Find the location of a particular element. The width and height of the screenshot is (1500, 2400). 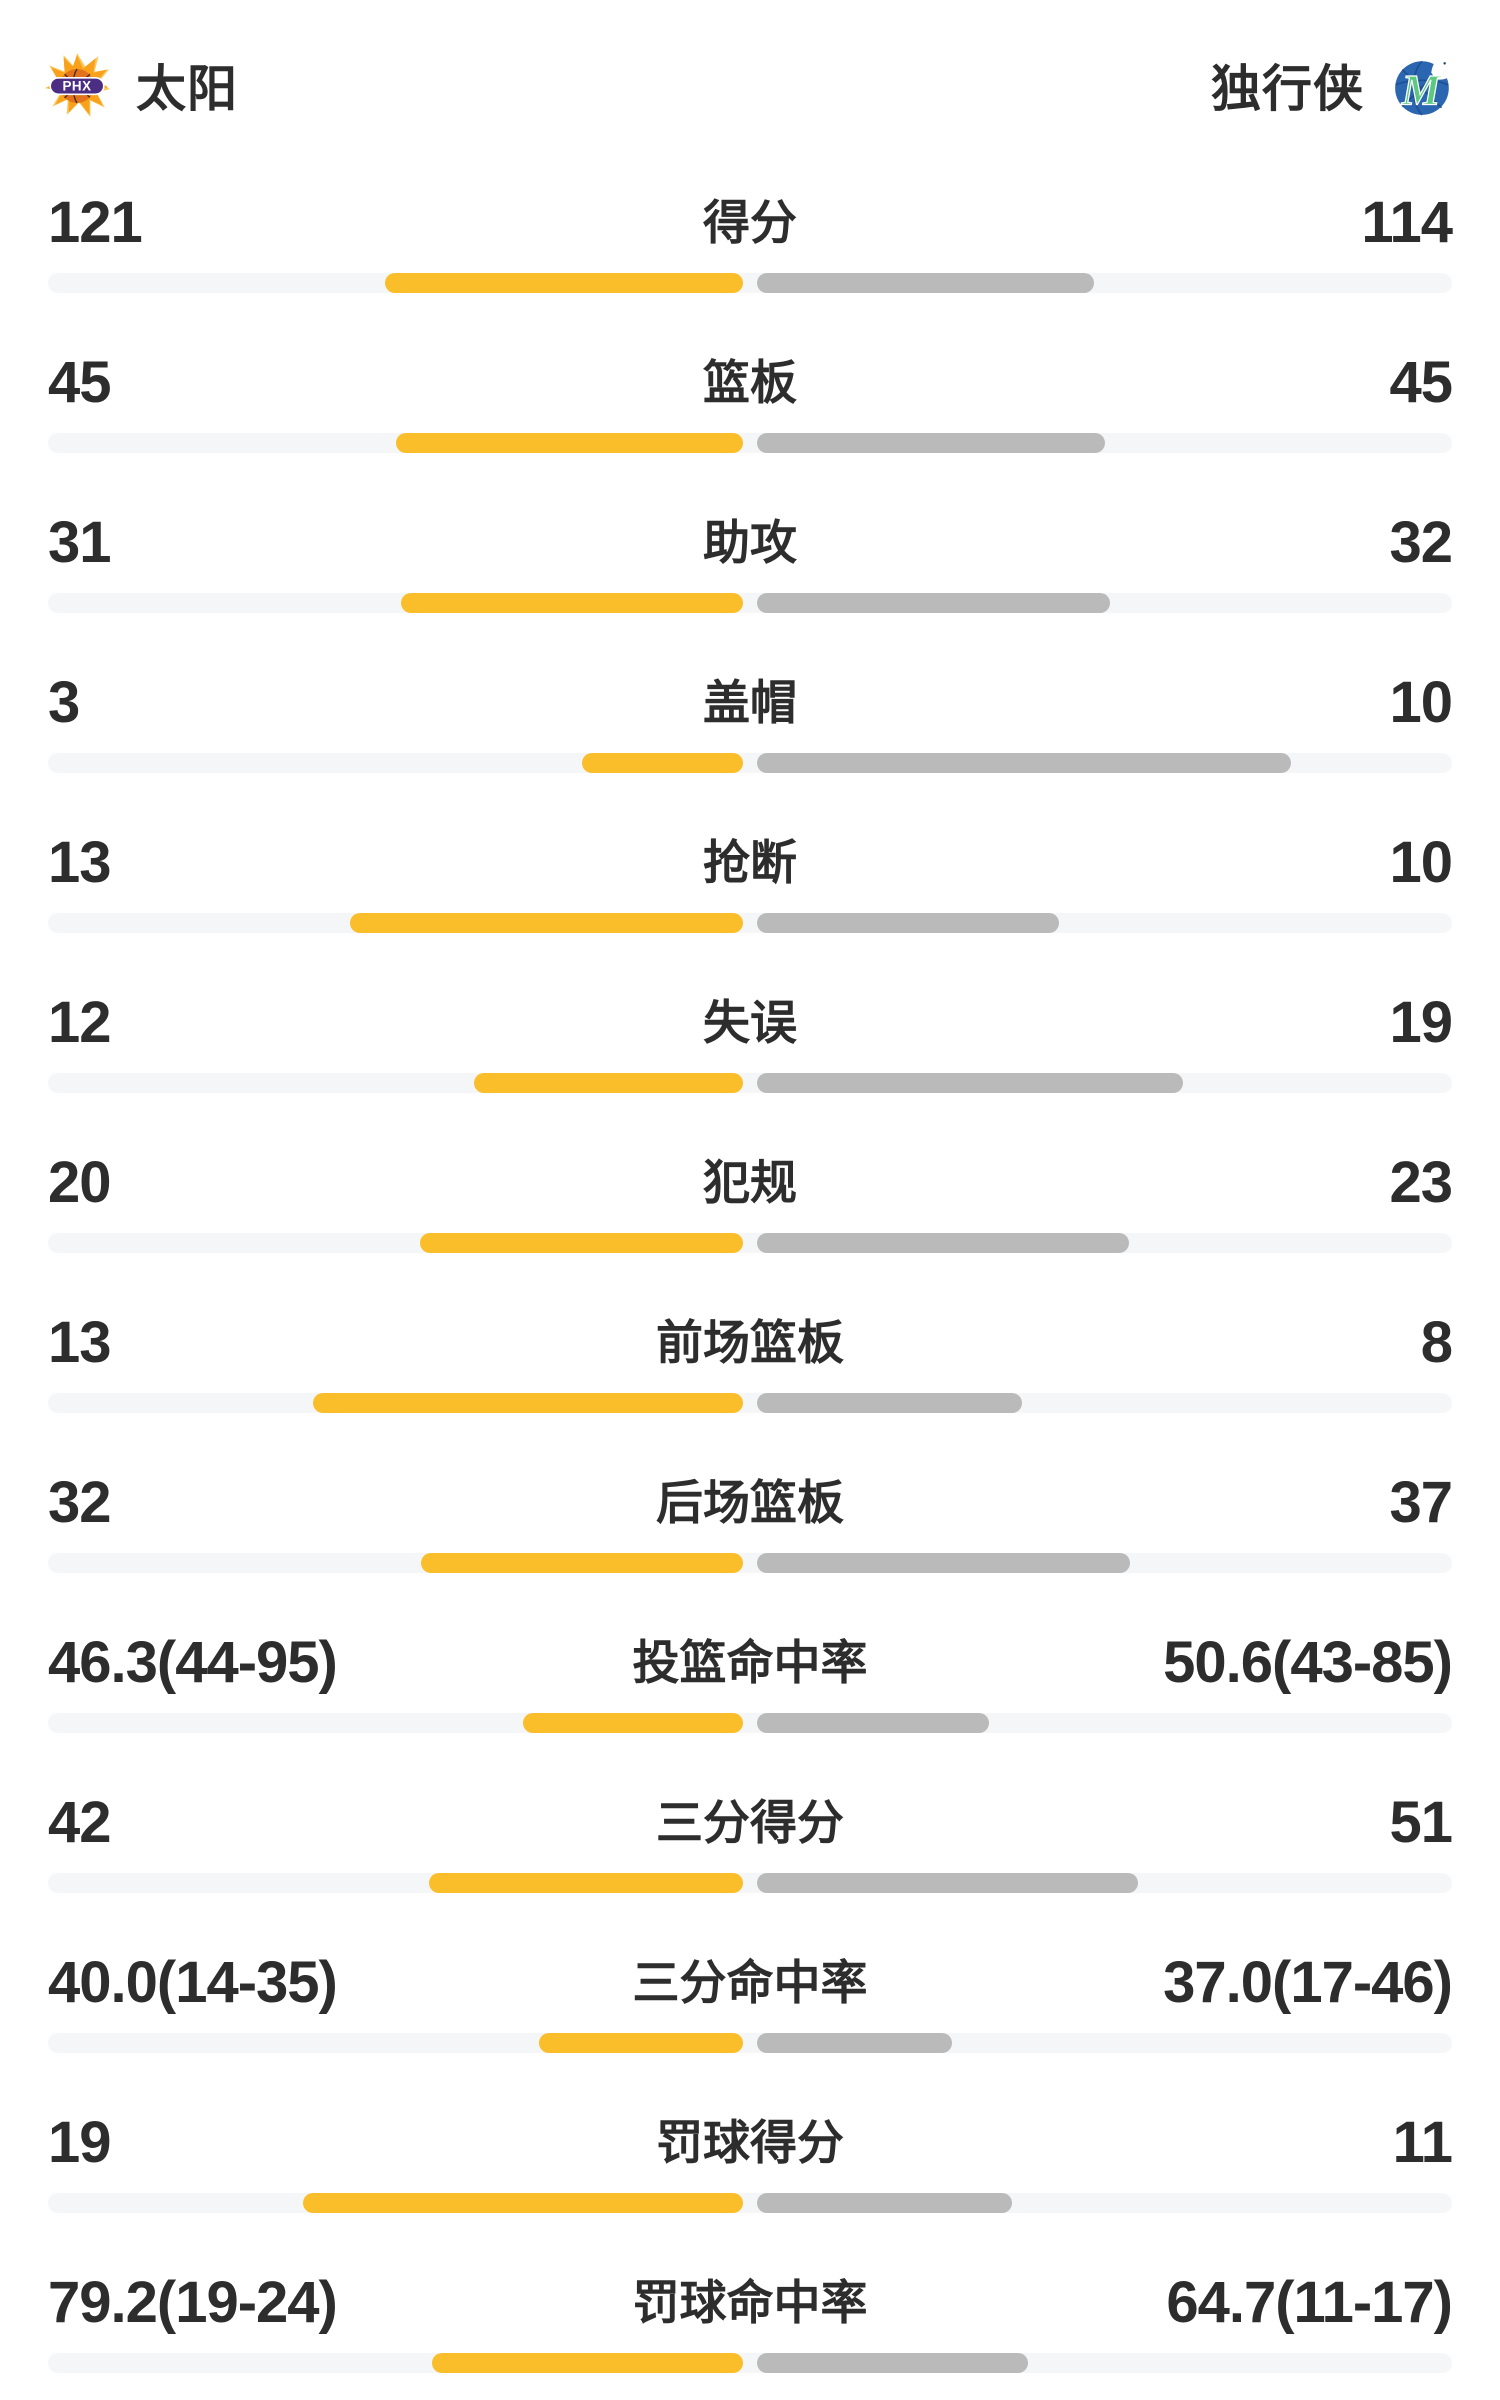

stat-left-value: 12 is located at coordinates (80, 1022).